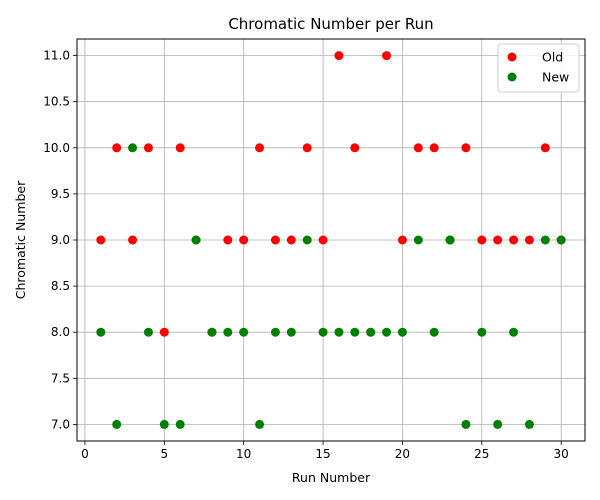 Image resolution: width=600 pixels, height=500 pixels. I want to click on x-tick-label: 5, so click(164, 454).